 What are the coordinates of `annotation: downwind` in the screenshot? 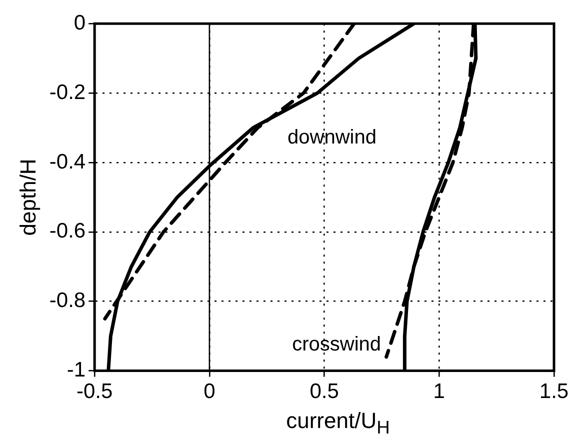 It's located at (332, 137).